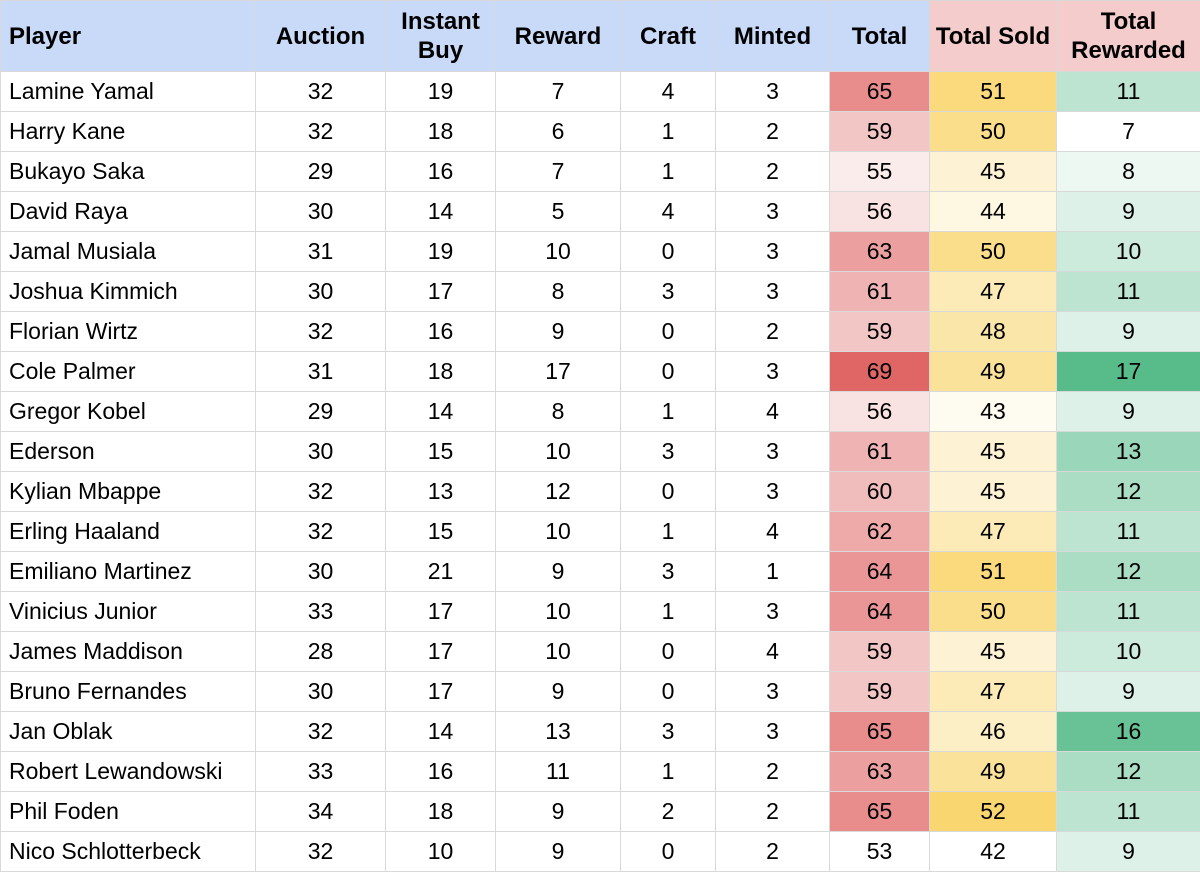 The height and width of the screenshot is (879, 1200). What do you see at coordinates (128, 411) in the screenshot?
I see `cell-player: Gregor Kobel` at bounding box center [128, 411].